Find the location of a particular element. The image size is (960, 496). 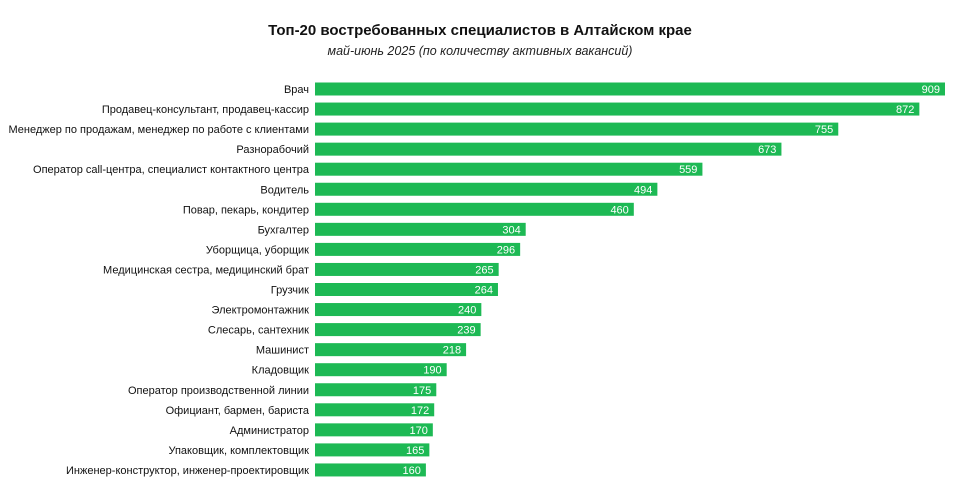

value-label: 172 is located at coordinates (420, 411).